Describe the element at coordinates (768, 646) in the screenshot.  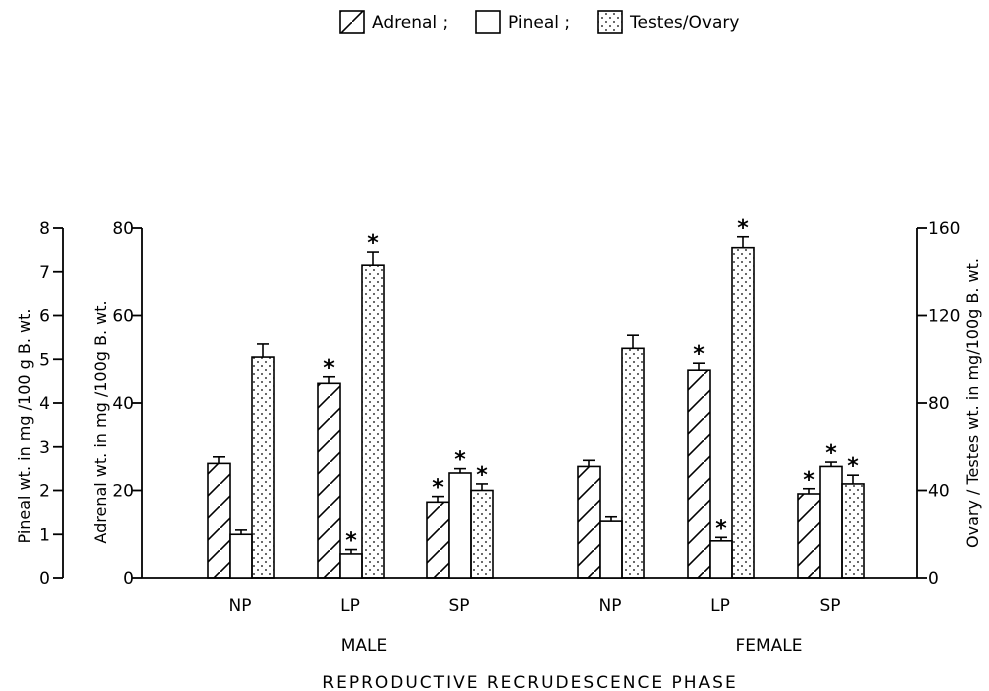
I see `group-label-female: FEMALE` at that location.